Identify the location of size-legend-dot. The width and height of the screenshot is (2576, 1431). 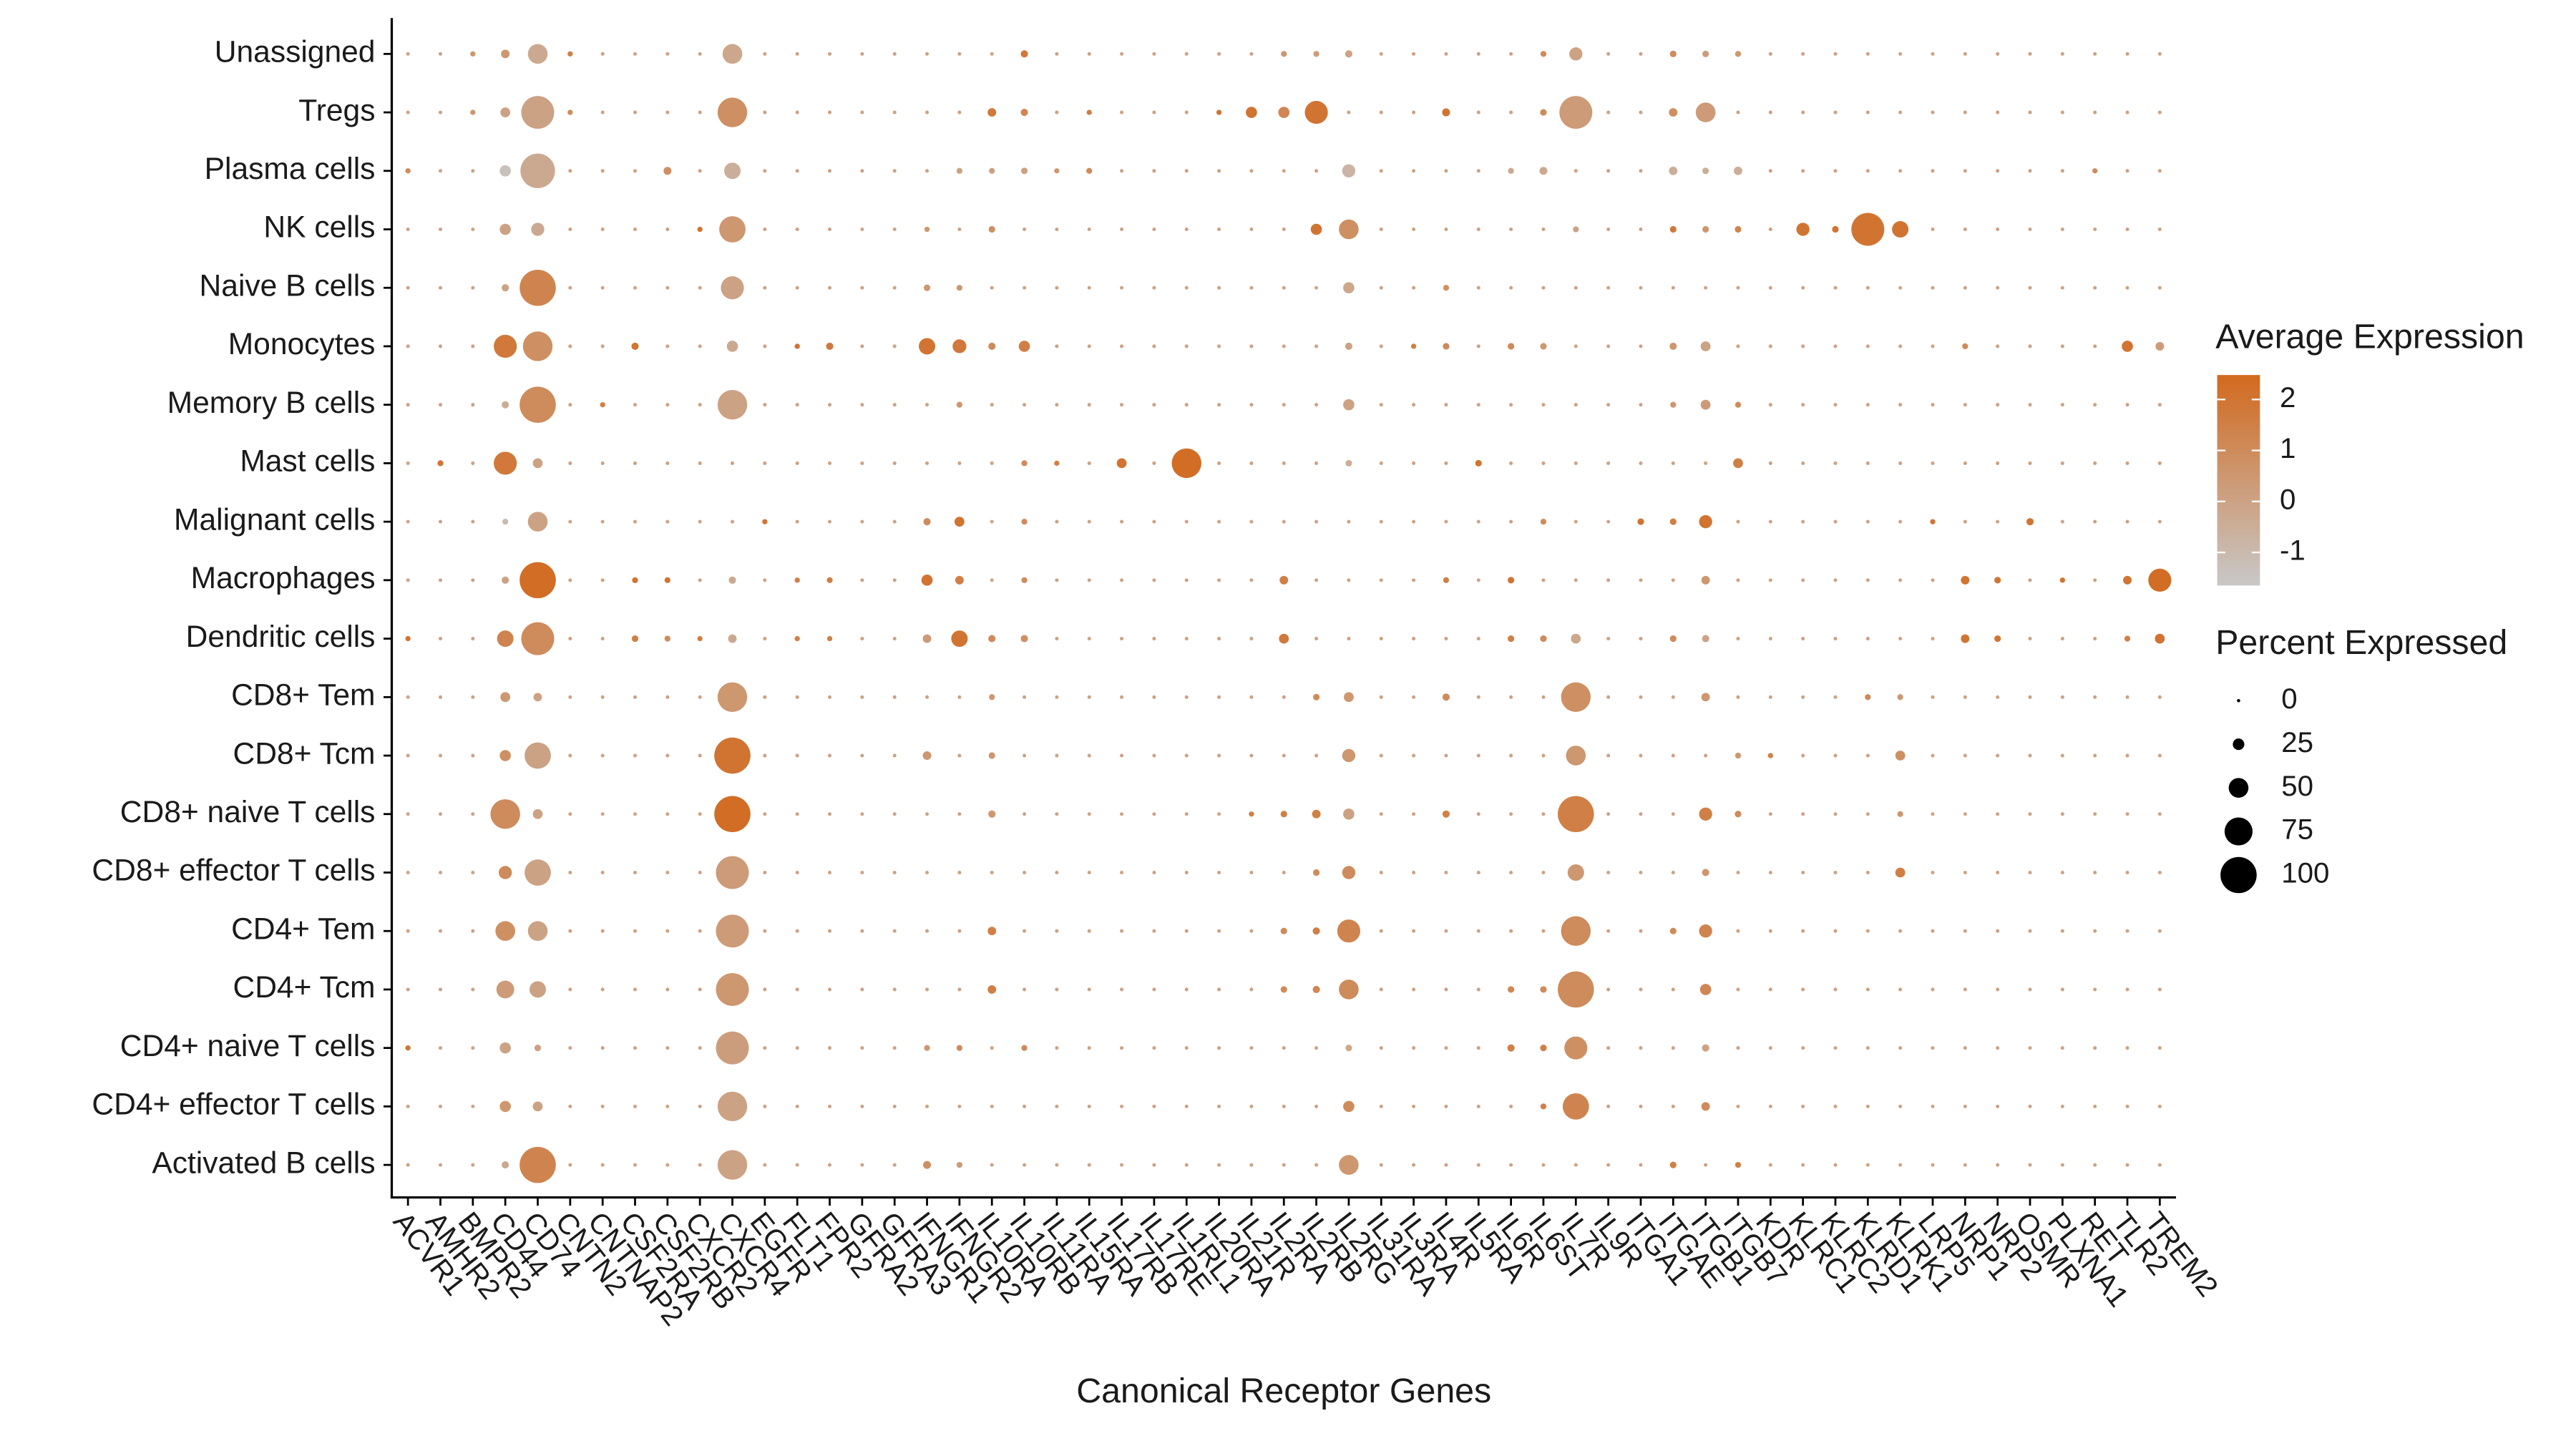
(2238, 788).